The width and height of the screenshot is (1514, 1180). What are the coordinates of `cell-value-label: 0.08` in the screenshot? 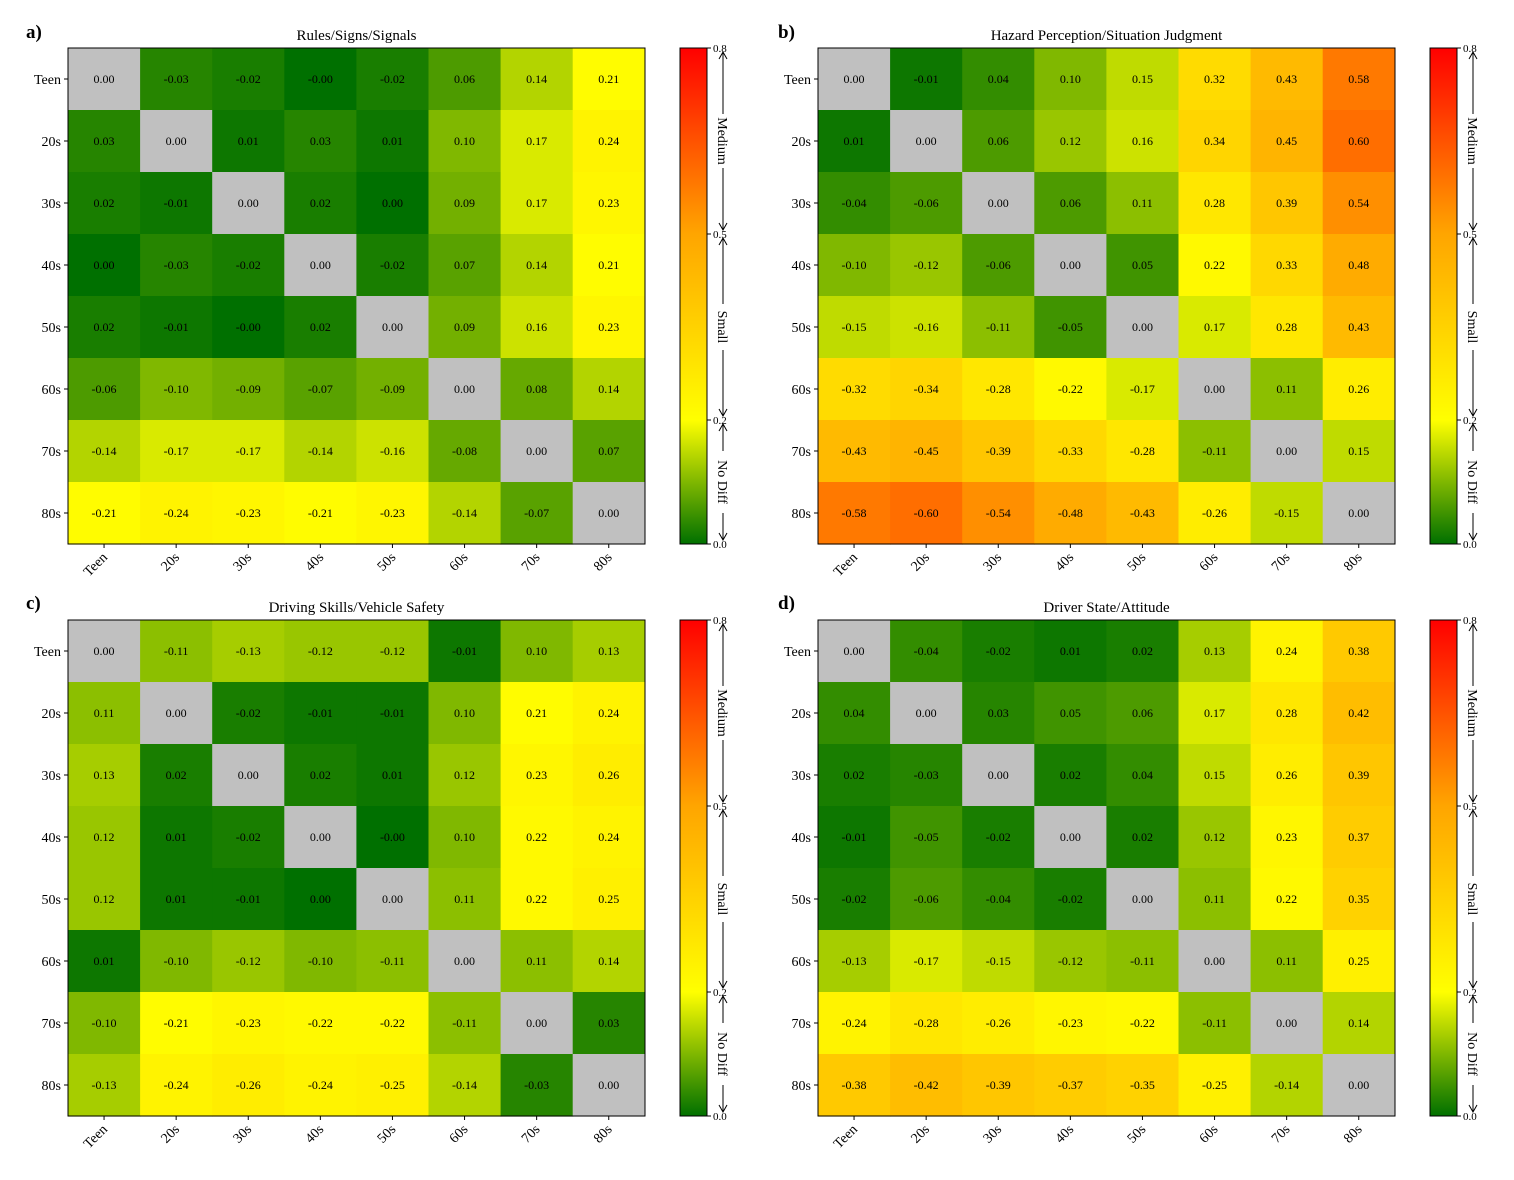 It's located at (536, 389).